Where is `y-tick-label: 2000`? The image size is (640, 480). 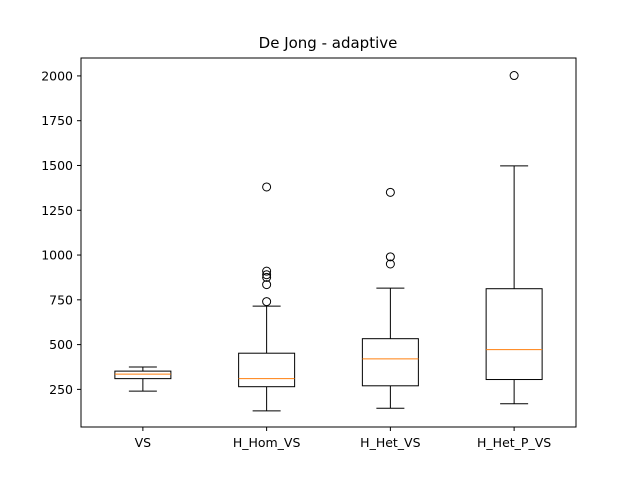
y-tick-label: 2000 is located at coordinates (57, 75).